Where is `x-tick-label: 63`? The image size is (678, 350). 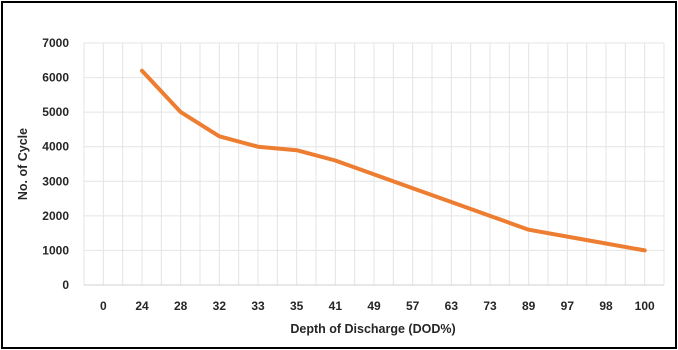
x-tick-label: 63 is located at coordinates (452, 306).